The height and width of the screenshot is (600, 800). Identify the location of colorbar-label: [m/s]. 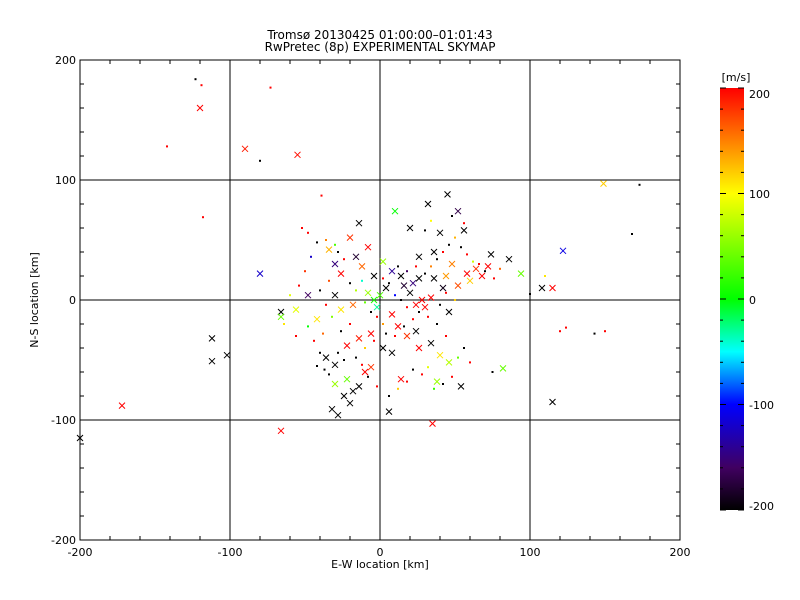
(736, 77).